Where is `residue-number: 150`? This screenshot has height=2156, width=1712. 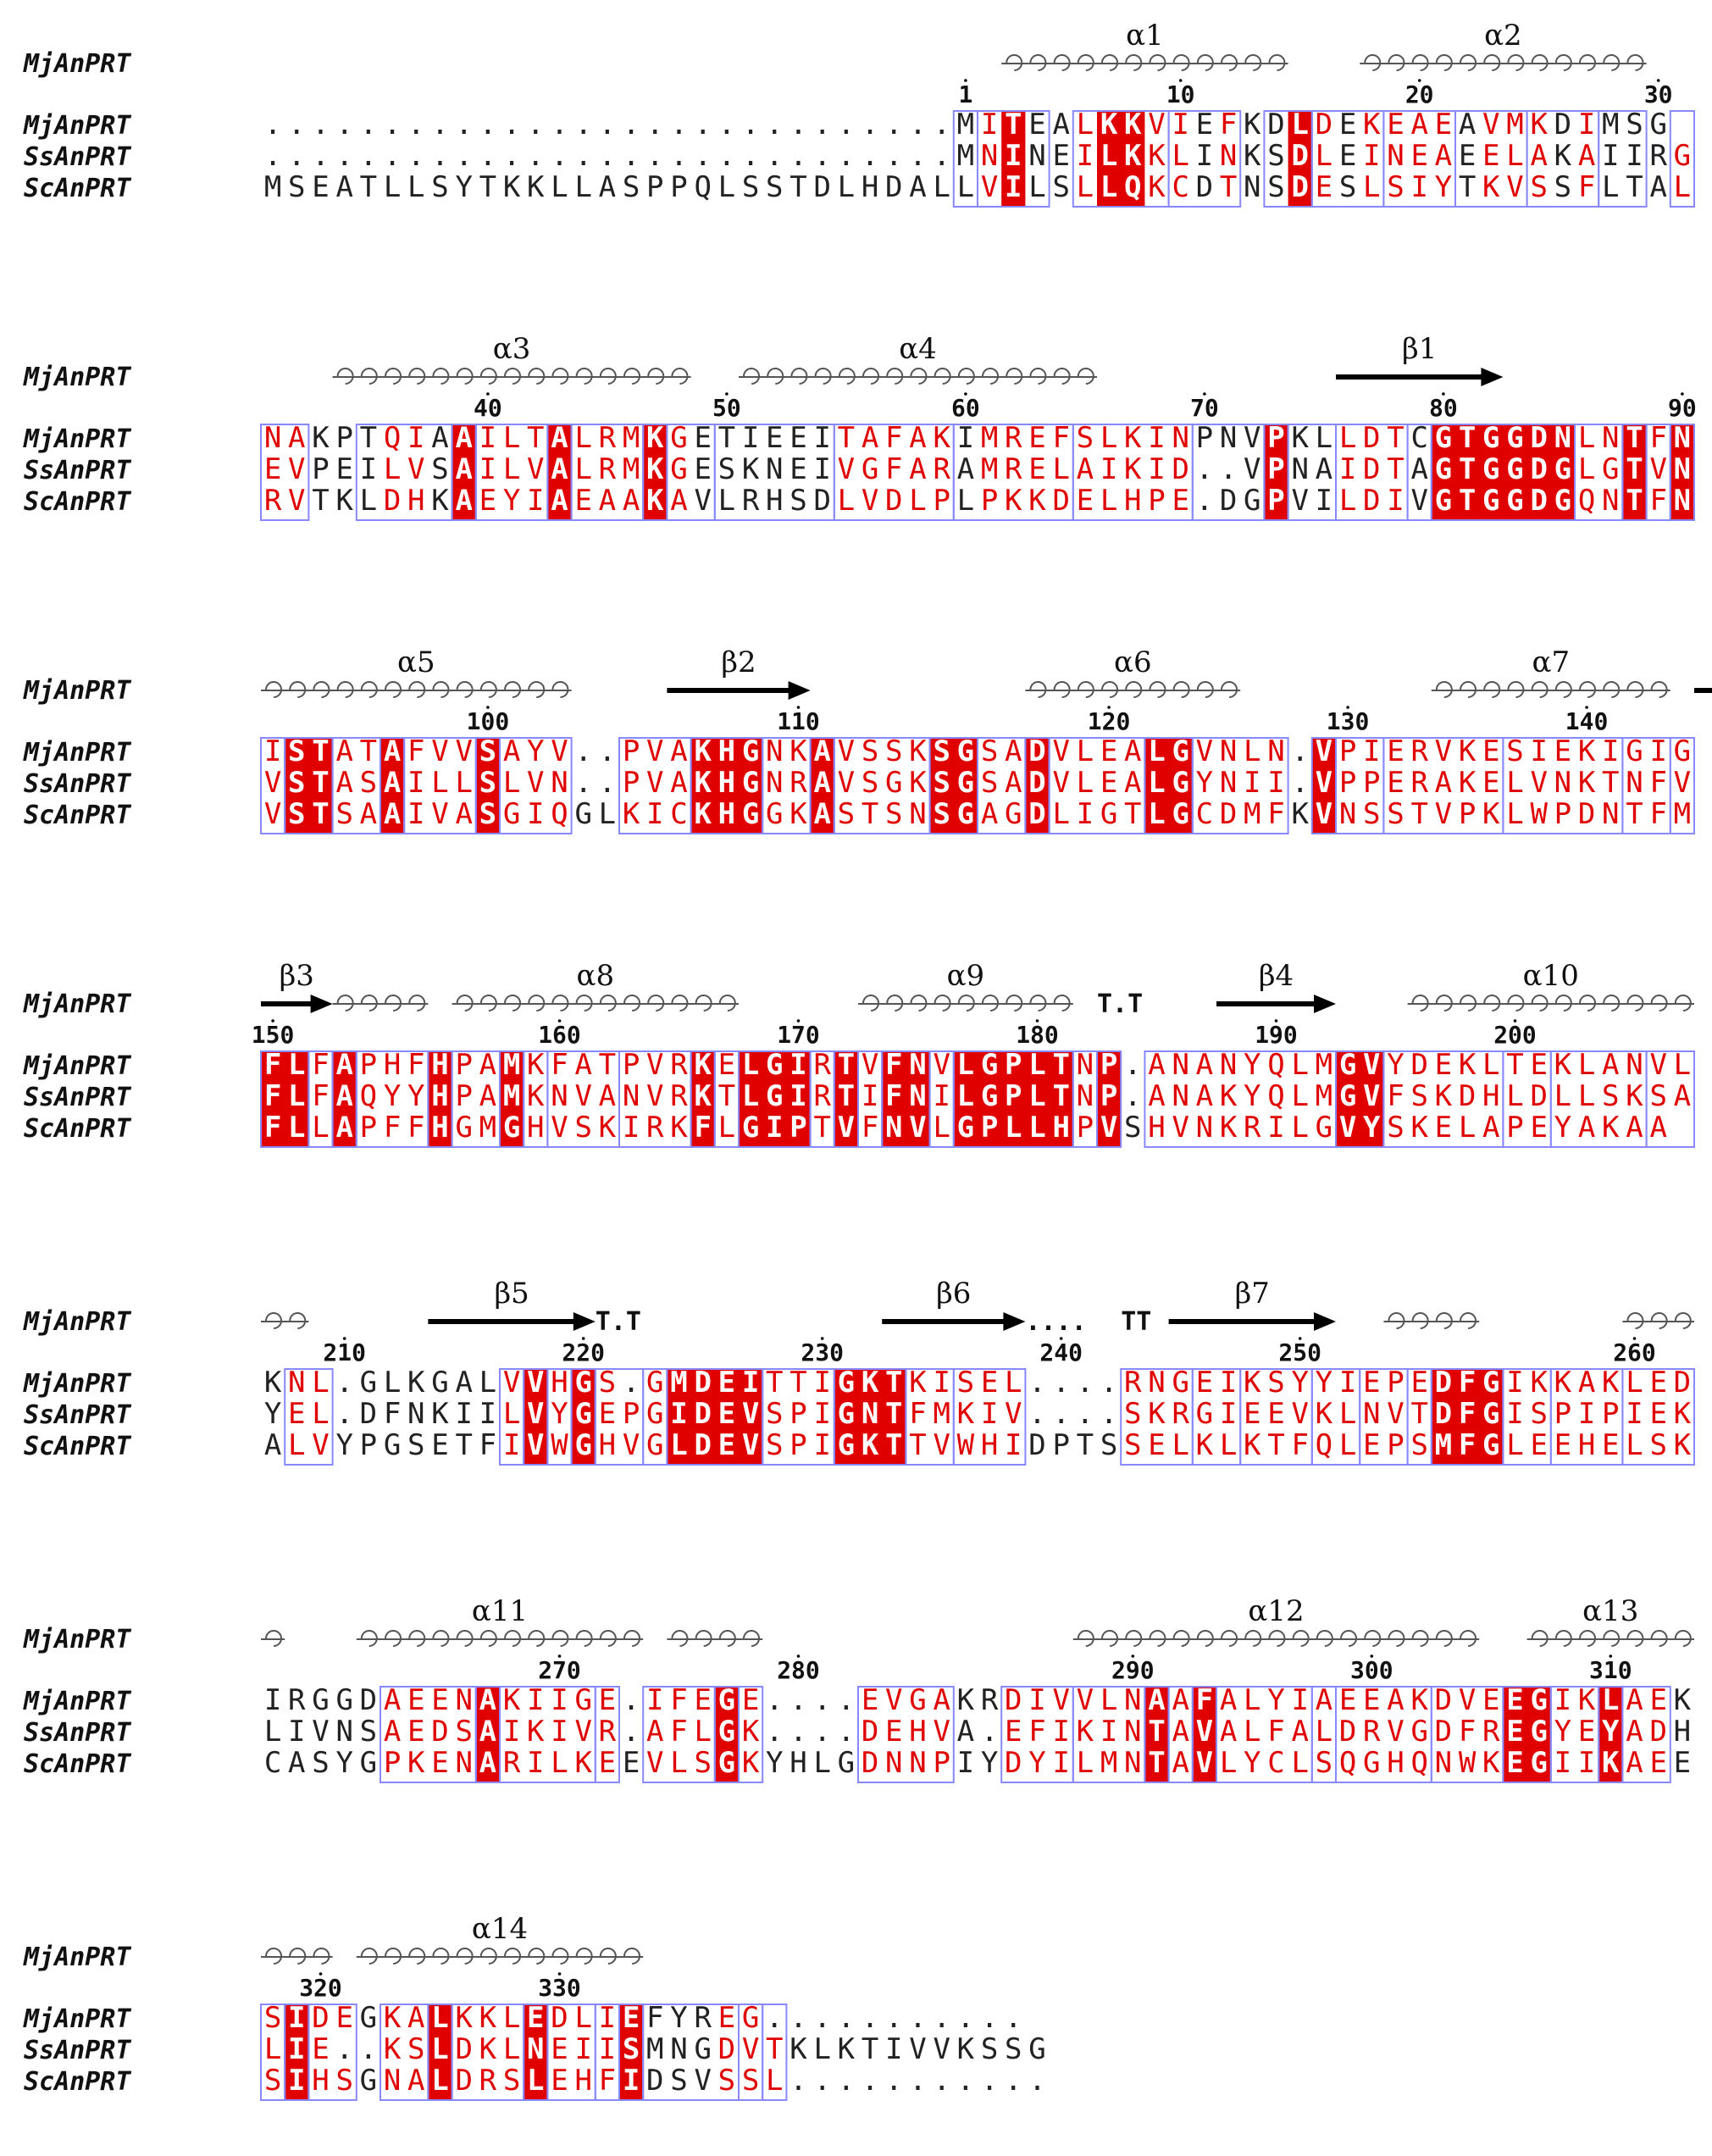
residue-number: 150 is located at coordinates (273, 1035).